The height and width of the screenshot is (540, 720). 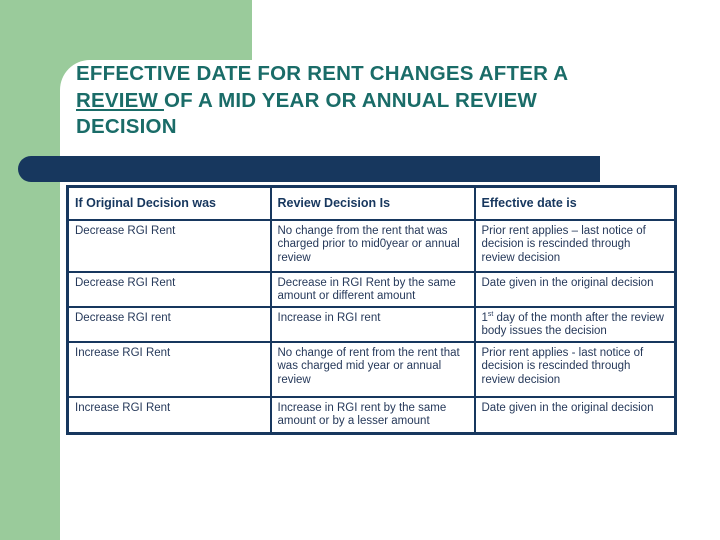 What do you see at coordinates (169, 203) in the screenshot?
I see `header-original-decision: If Original Decision was` at bounding box center [169, 203].